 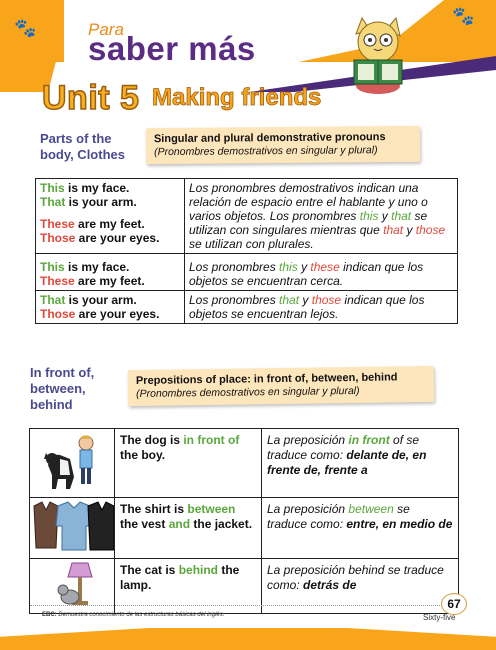 What do you see at coordinates (90, 98) in the screenshot?
I see `unit-label: Unit 5` at bounding box center [90, 98].